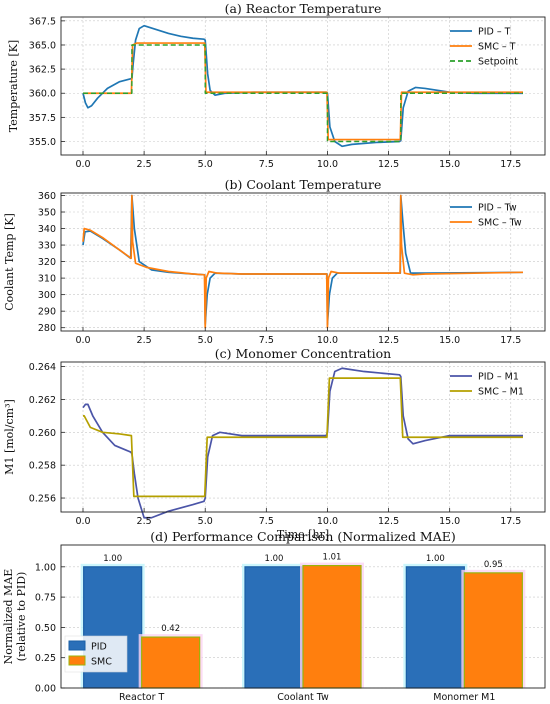 The height and width of the screenshot is (704, 550). I want to click on legend-label: SMC, so click(101, 662).